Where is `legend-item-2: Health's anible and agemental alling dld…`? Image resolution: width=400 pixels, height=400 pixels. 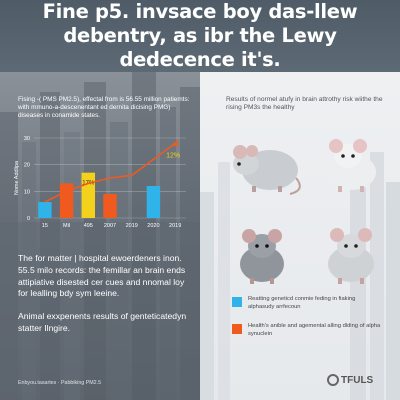
legend-item-2: Health's anible and agemental alling dld… is located at coordinates (307, 330).